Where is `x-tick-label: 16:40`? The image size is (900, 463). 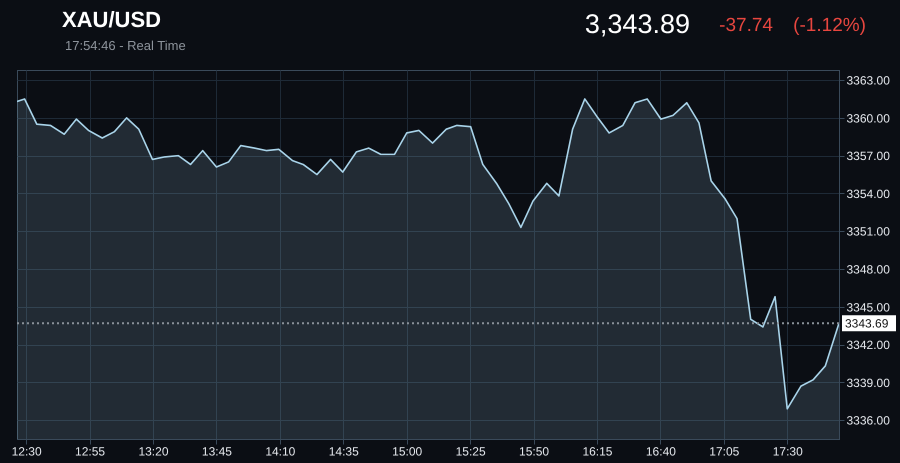
x-tick-label: 16:40 is located at coordinates (661, 451).